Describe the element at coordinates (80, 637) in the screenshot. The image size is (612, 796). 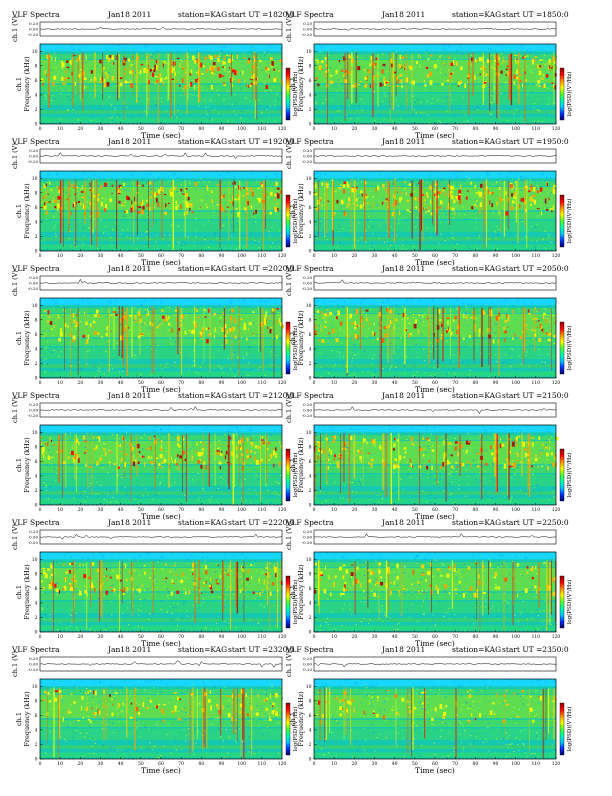
I see `x-tick-label: 20` at that location.